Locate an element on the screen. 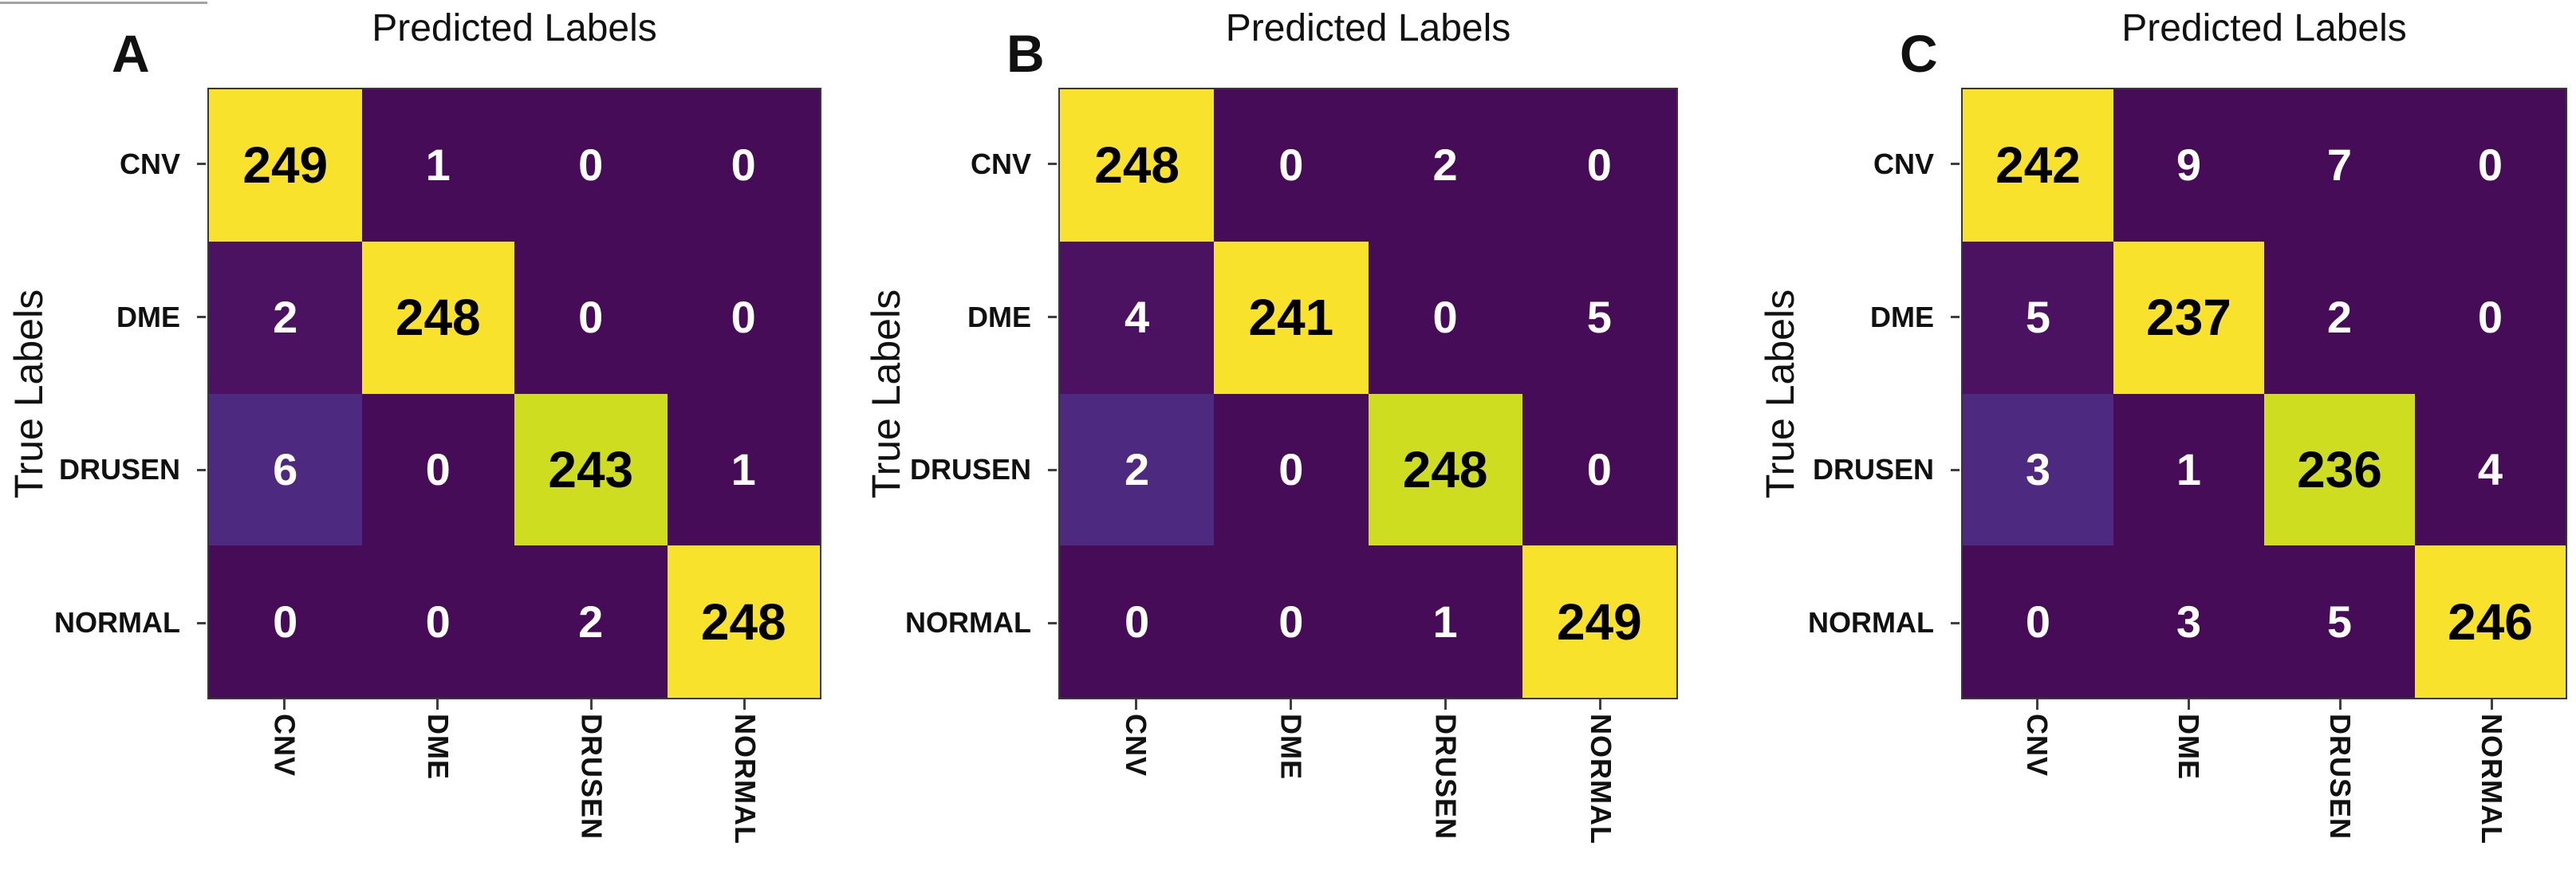 This screenshot has width=2576, height=870. matrix-cell: 3 is located at coordinates (2188, 621).